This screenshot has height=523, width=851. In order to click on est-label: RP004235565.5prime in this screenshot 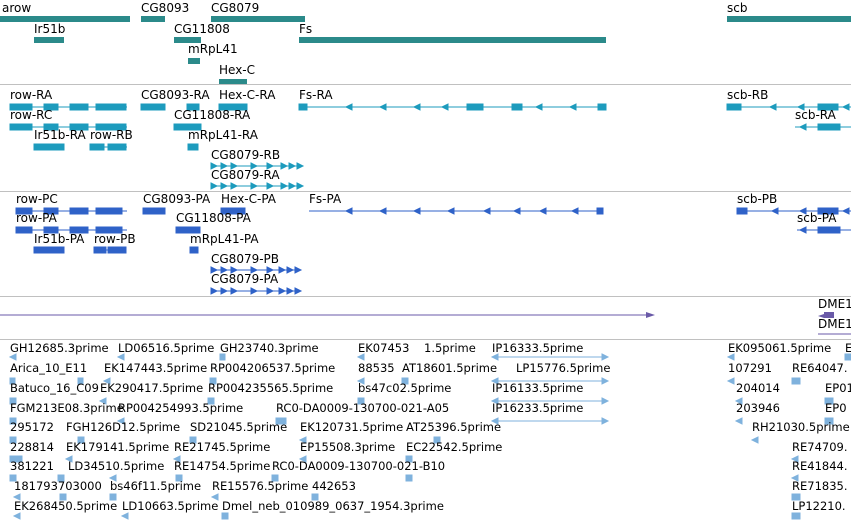, I will do `click(271, 388)`.